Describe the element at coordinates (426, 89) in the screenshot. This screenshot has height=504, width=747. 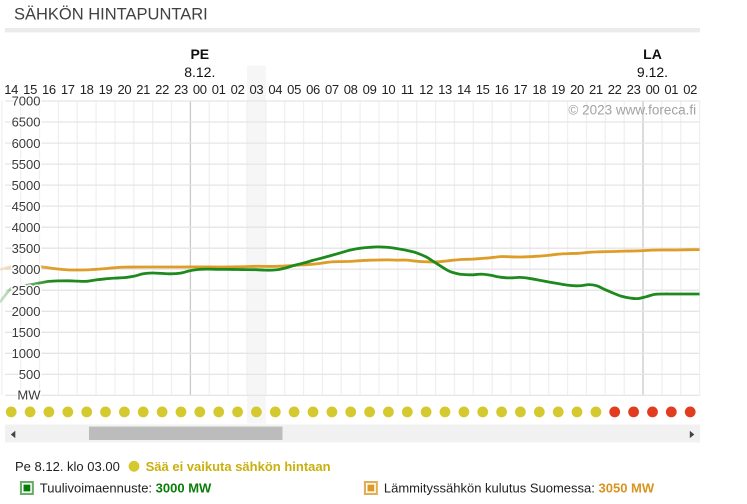
I see `svg-text: 12` at that location.